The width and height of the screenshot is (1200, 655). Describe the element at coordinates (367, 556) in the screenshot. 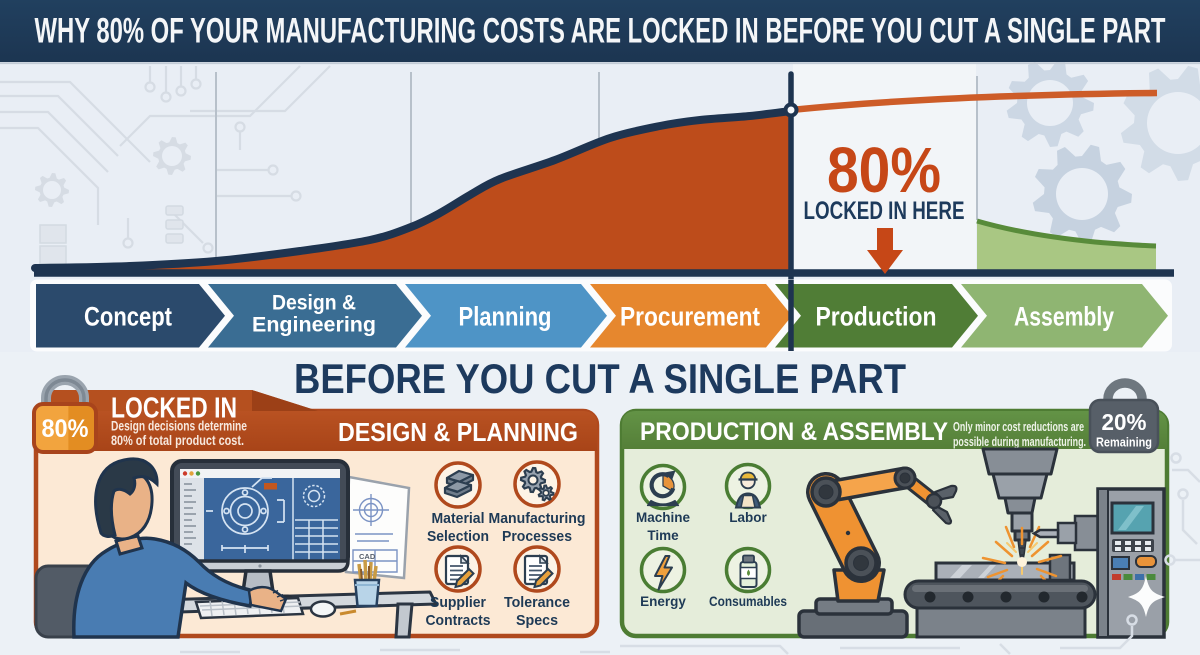

I see `svg-text: CAD` at that location.